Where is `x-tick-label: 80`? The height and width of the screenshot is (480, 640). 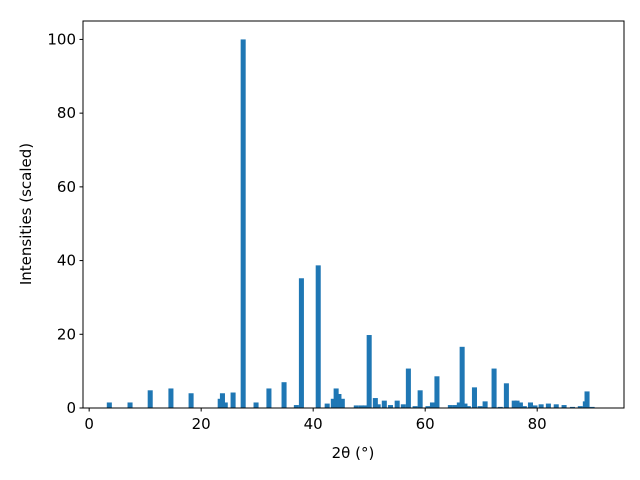 x-tick-label: 80 is located at coordinates (537, 424).